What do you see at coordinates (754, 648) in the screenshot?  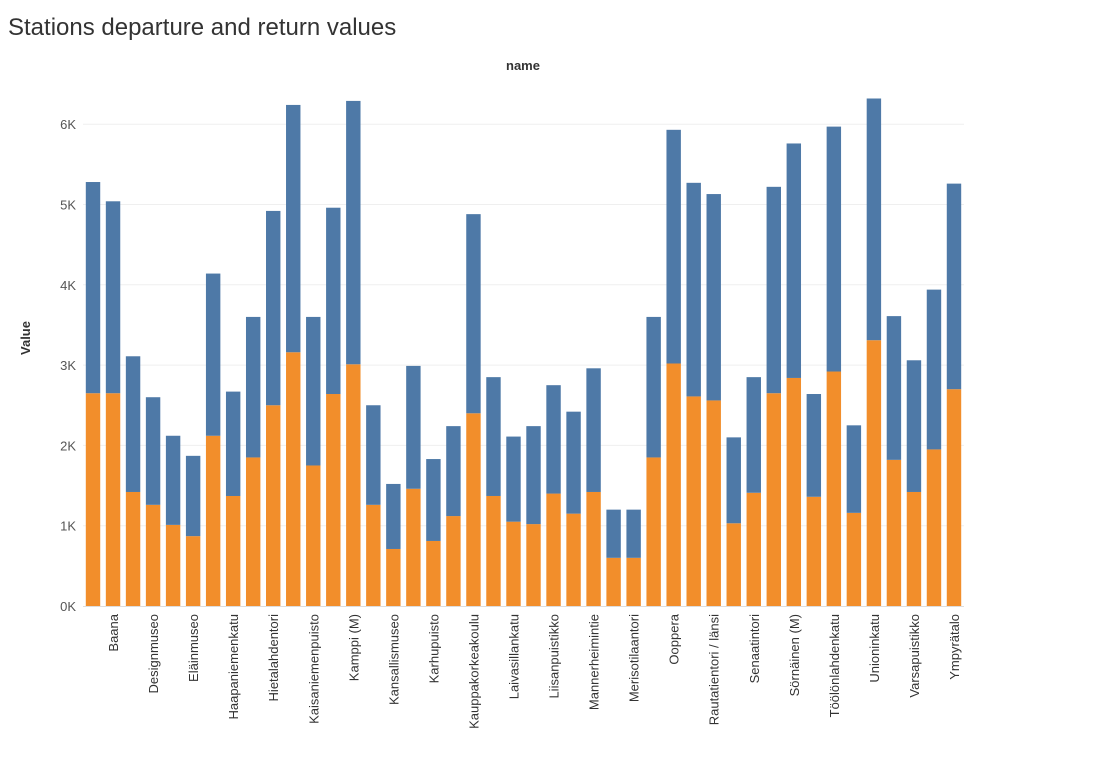 I see `x-tick-label: Senaatintori` at bounding box center [754, 648].